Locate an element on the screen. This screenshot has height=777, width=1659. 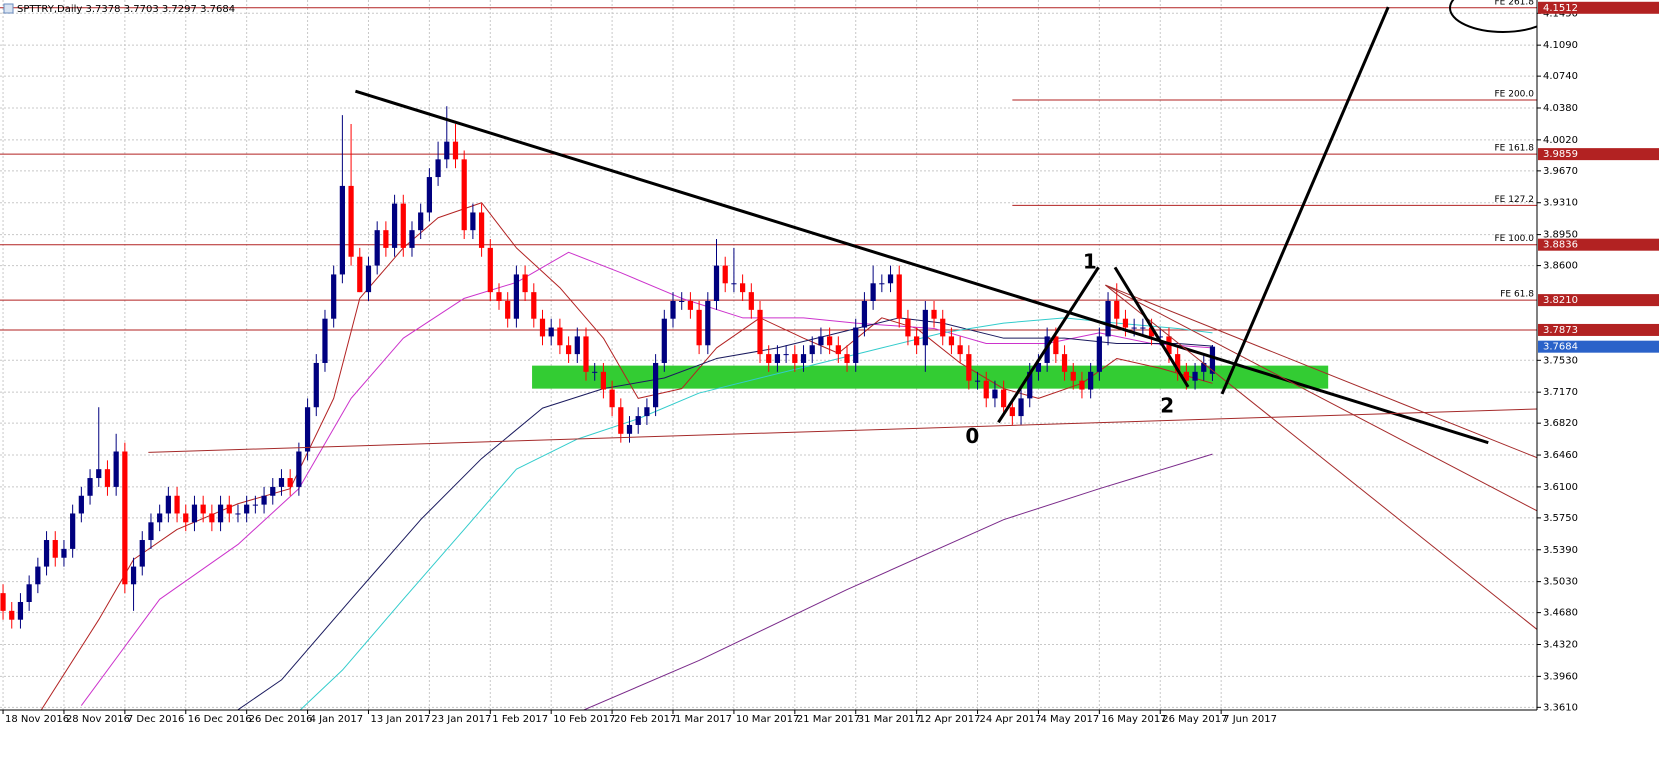
level-label: FE 61.8 is located at coordinates (1517, 295).